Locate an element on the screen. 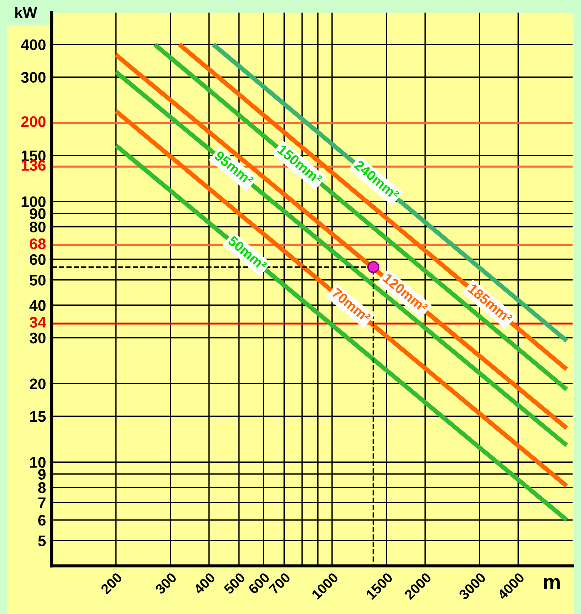  y-tick-label: 15 is located at coordinates (38, 416).